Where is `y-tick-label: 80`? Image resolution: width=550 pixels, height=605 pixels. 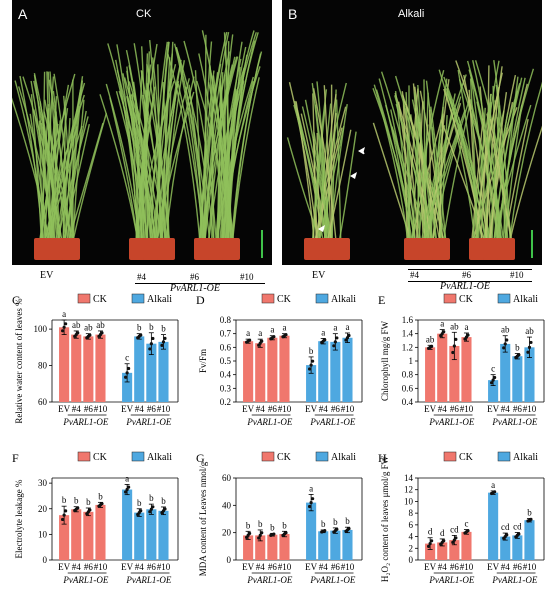 y-tick-label: 80 is located at coordinates (43, 366).